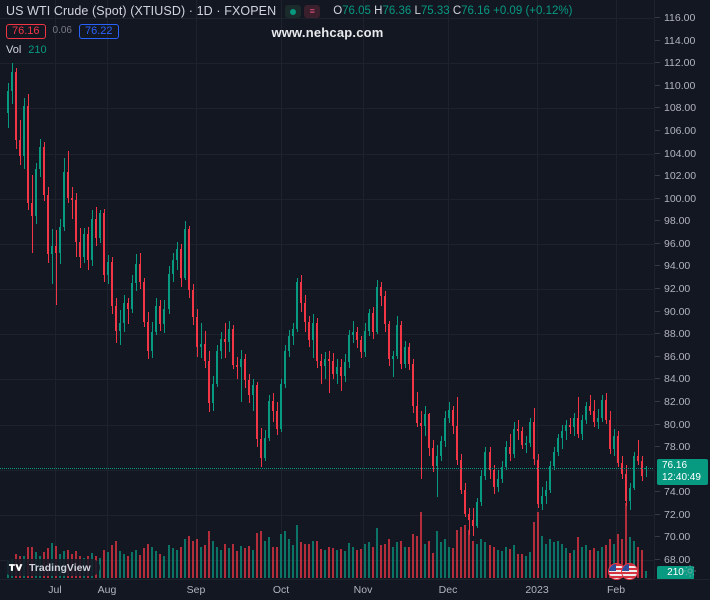 This screenshot has height=600, width=710. What do you see at coordinates (14, 50) in the screenshot?
I see `volume-label: Vol` at bounding box center [14, 50].